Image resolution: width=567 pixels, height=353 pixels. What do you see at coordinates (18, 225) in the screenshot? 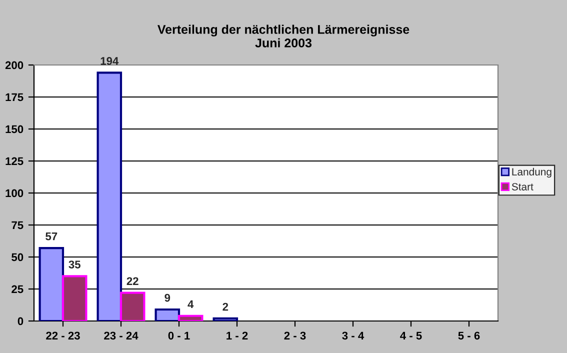
I see `y-tick-label: 75` at bounding box center [18, 225].